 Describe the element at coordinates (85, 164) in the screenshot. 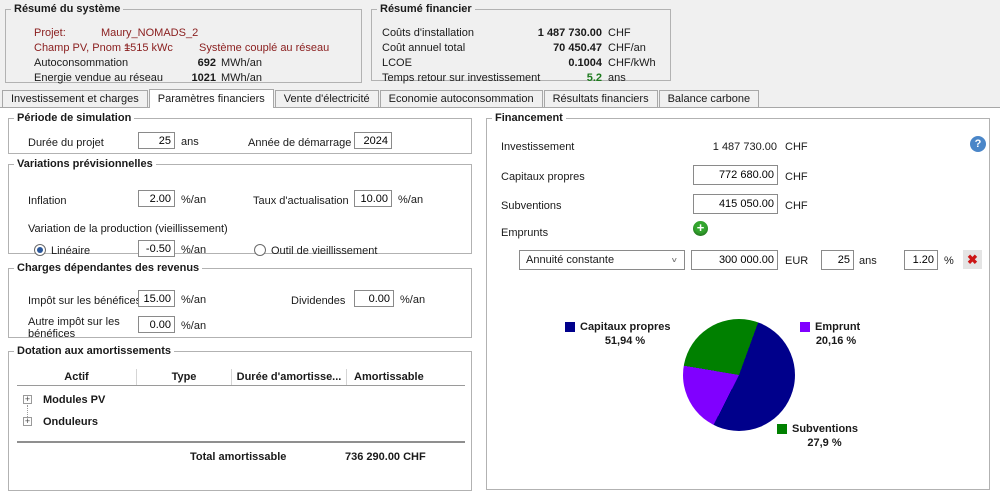

I see `forecast-variations-title: Variations prévisionnelles` at that location.